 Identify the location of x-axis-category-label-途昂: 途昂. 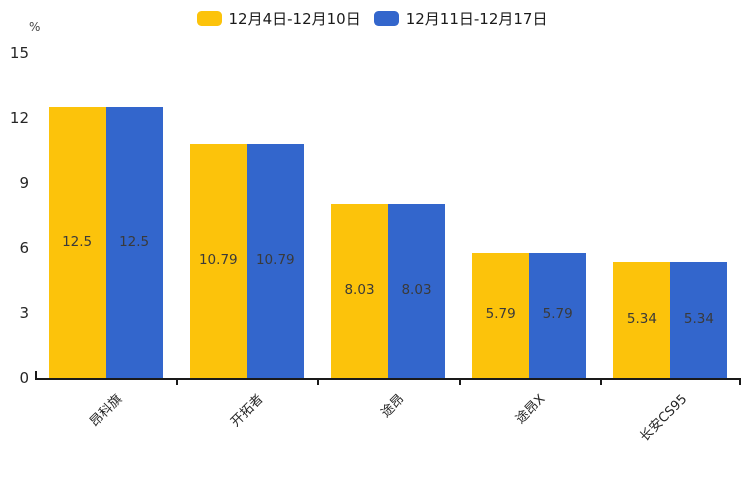
(393, 406).